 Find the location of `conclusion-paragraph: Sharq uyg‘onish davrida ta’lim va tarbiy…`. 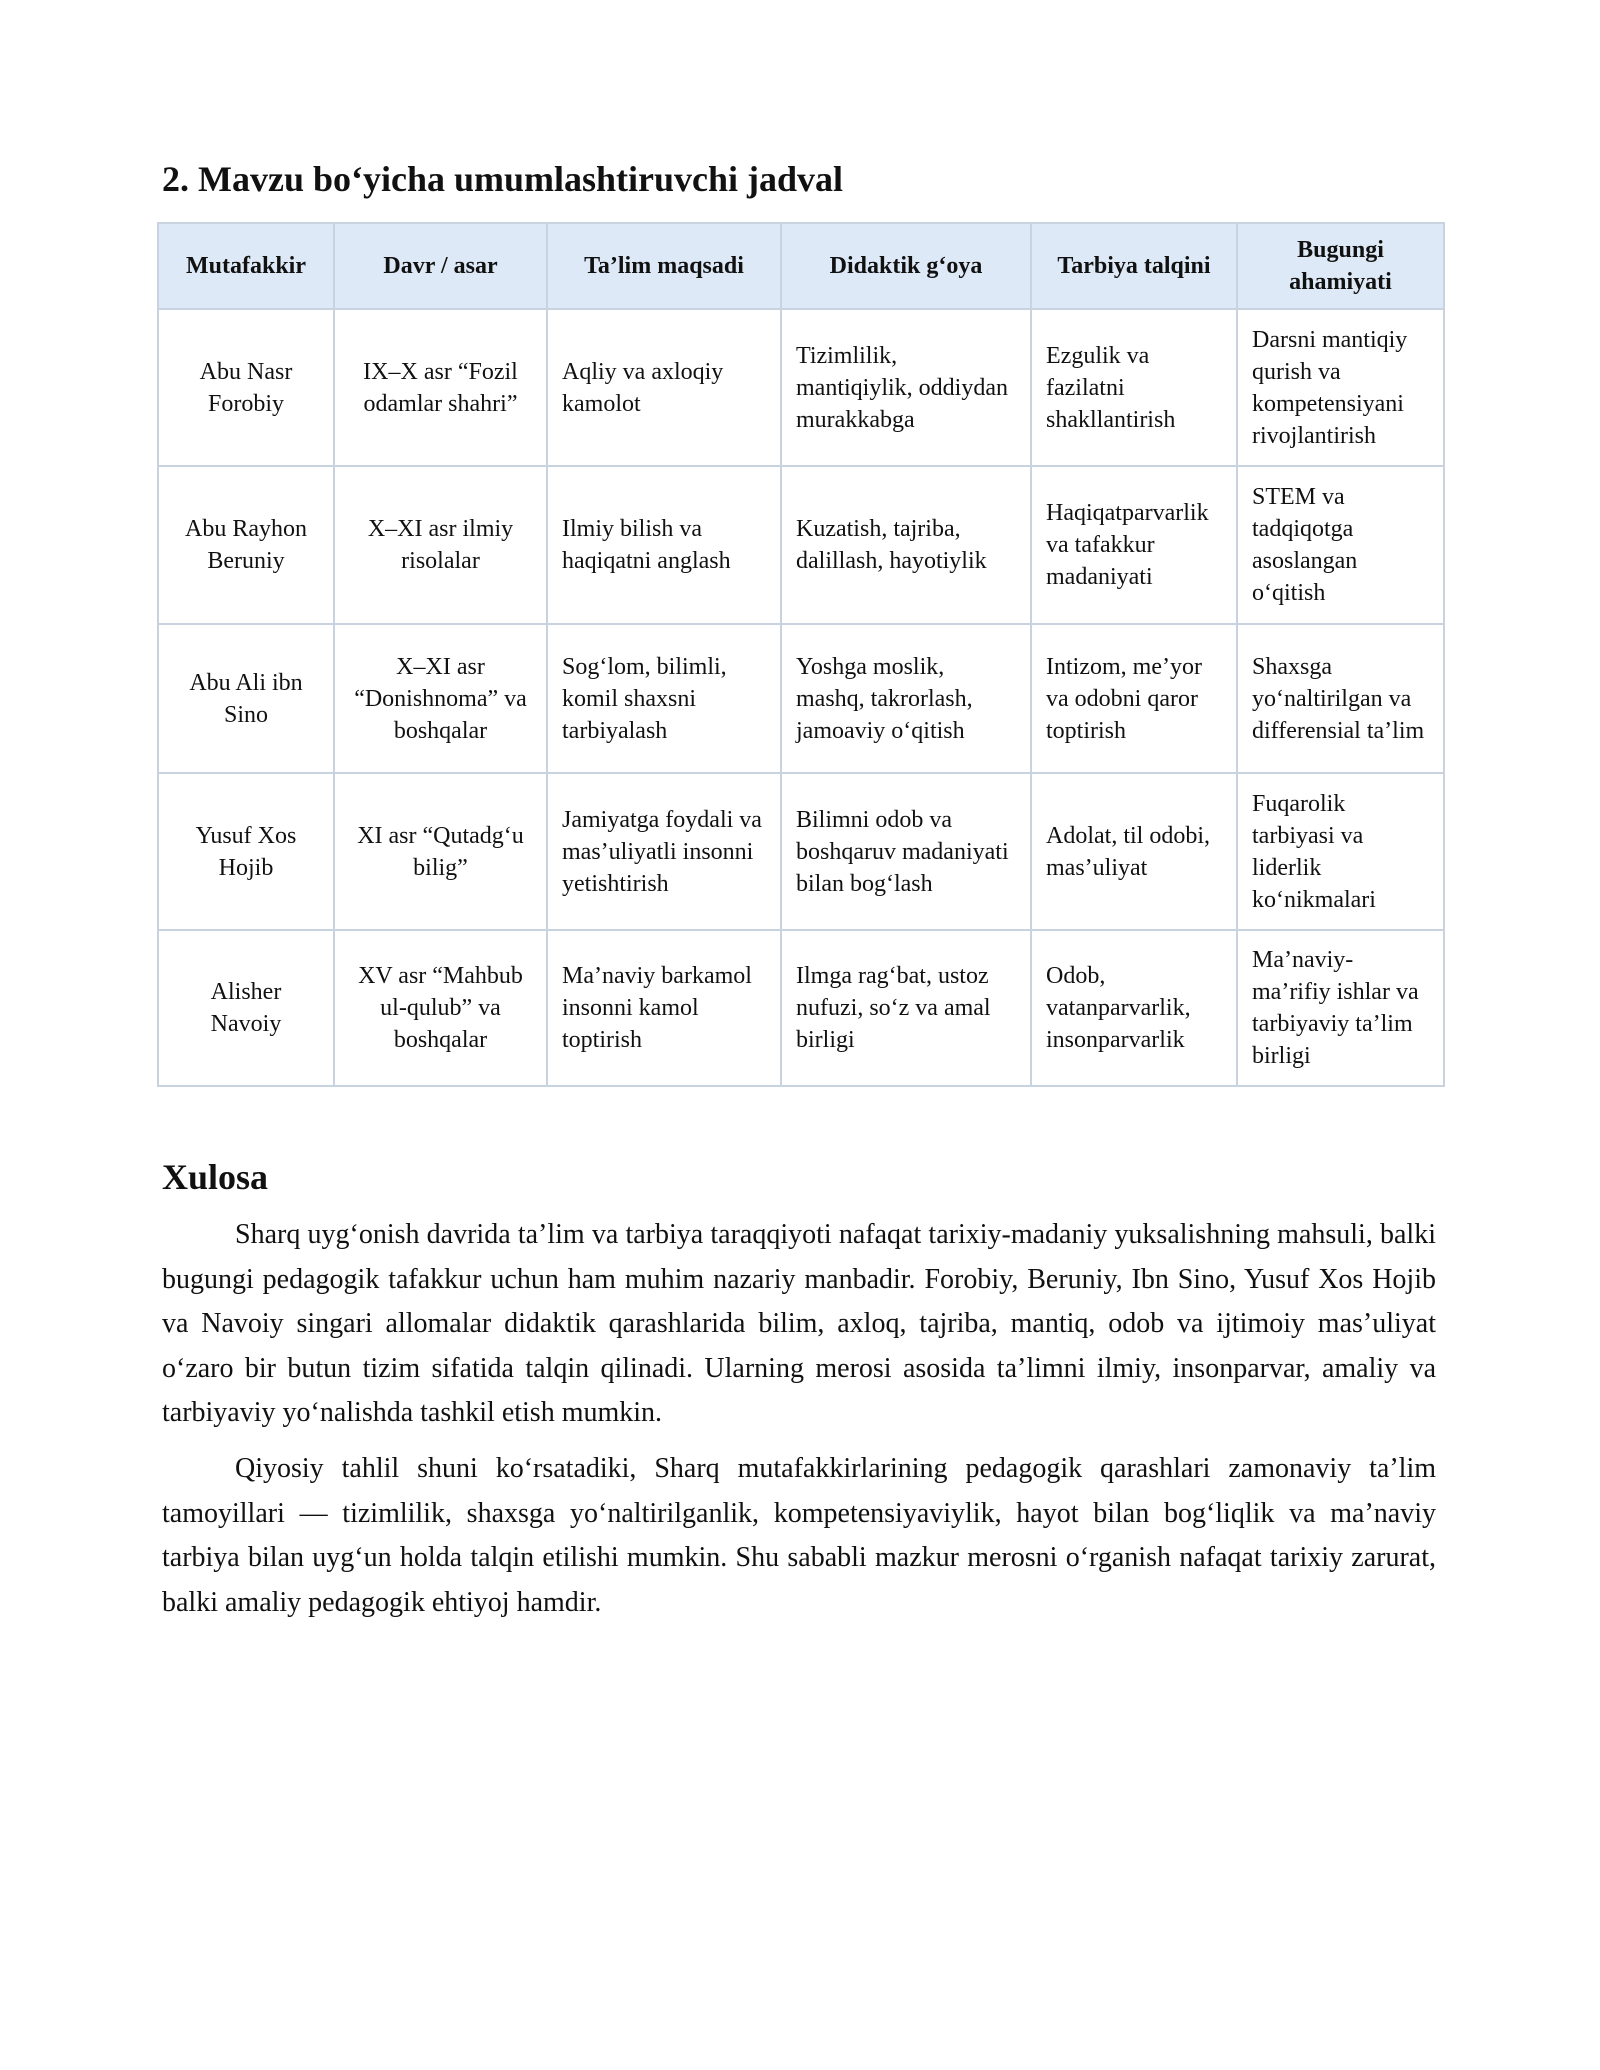

conclusion-paragraph: Sharq uyg‘onish davrida ta’lim va tarbiy… is located at coordinates (799, 1323).